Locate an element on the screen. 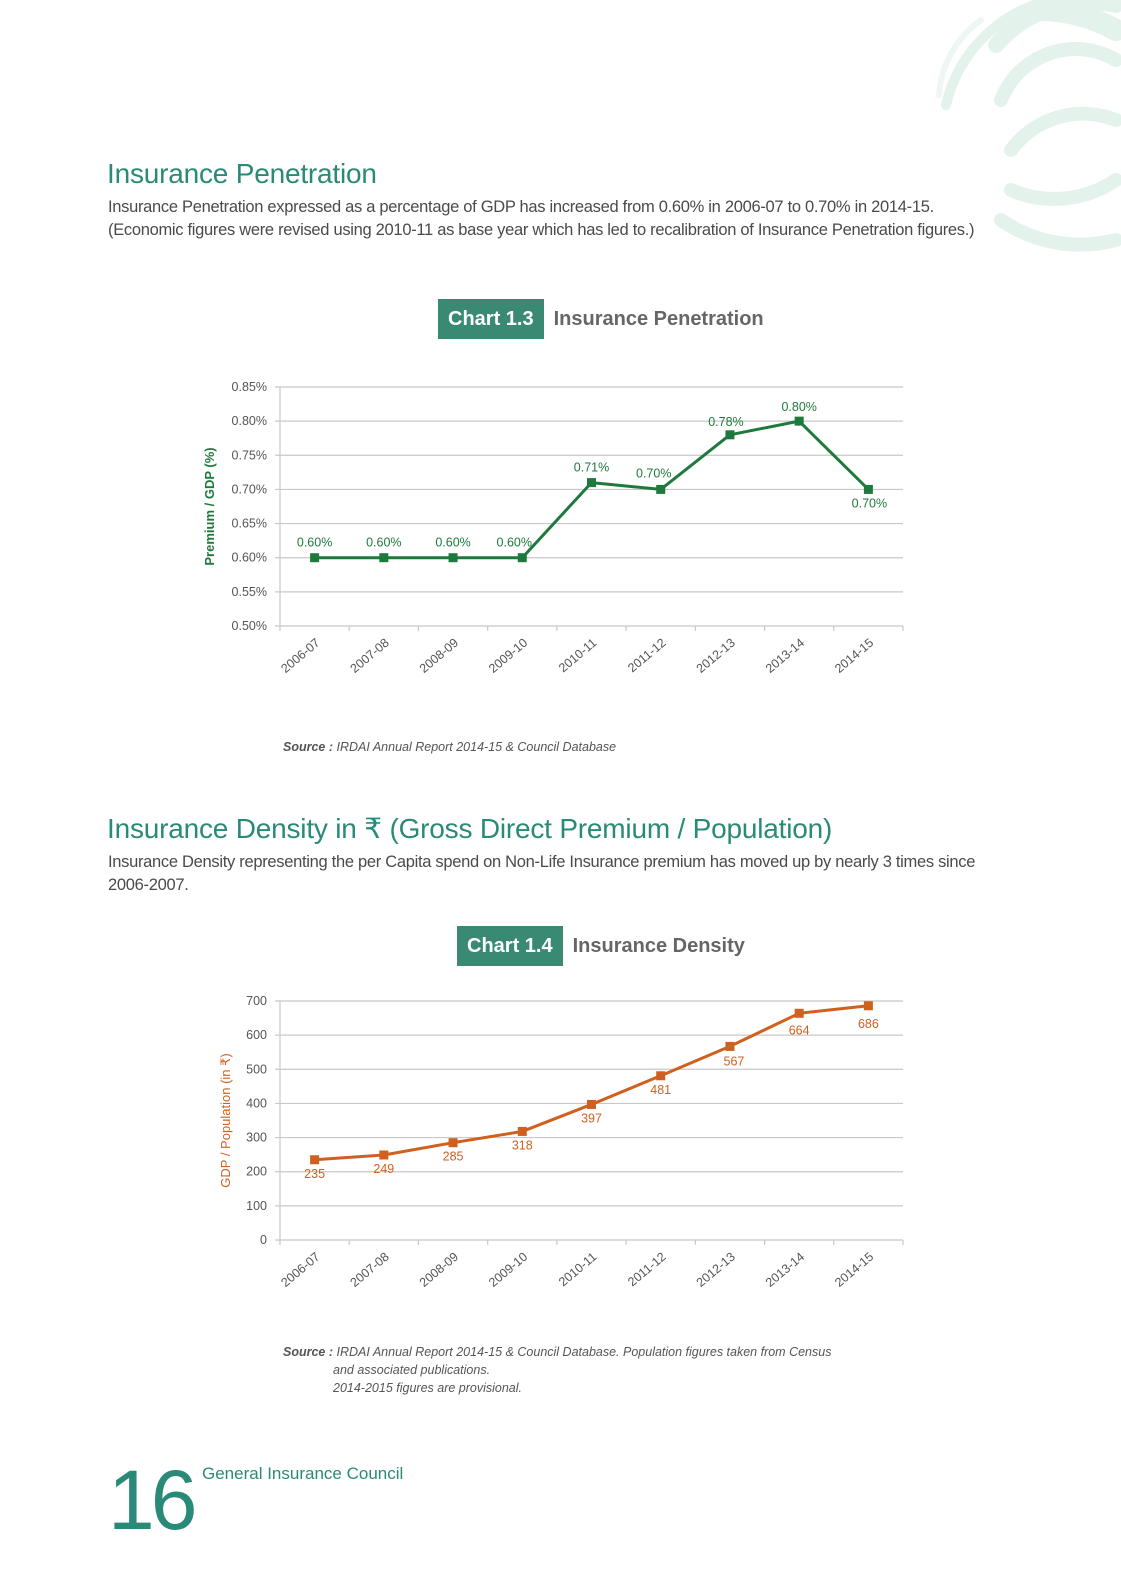 This screenshot has width=1121, height=1578. data-label: 235 is located at coordinates (314, 1174).